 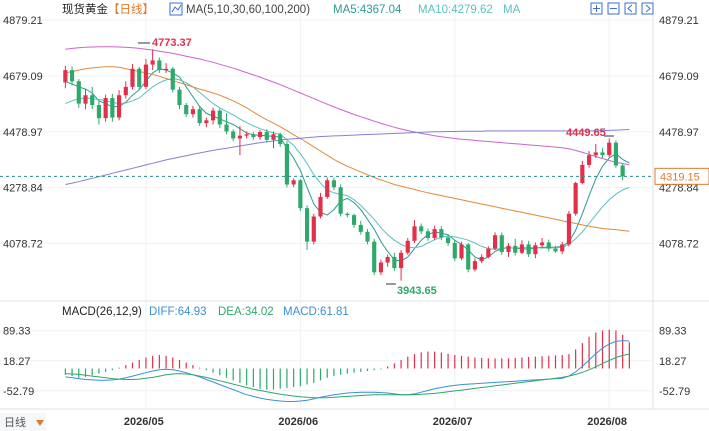 I want to click on macd-y-tick-left: 89.33, so click(x=17, y=332).